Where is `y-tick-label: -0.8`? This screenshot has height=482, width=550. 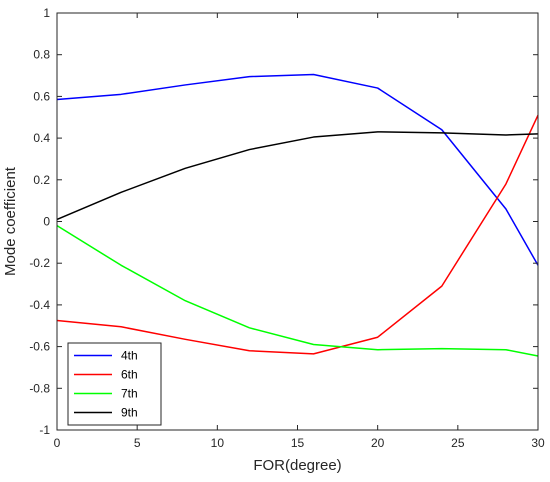 y-tick-label: -0.8 is located at coordinates (39, 388).